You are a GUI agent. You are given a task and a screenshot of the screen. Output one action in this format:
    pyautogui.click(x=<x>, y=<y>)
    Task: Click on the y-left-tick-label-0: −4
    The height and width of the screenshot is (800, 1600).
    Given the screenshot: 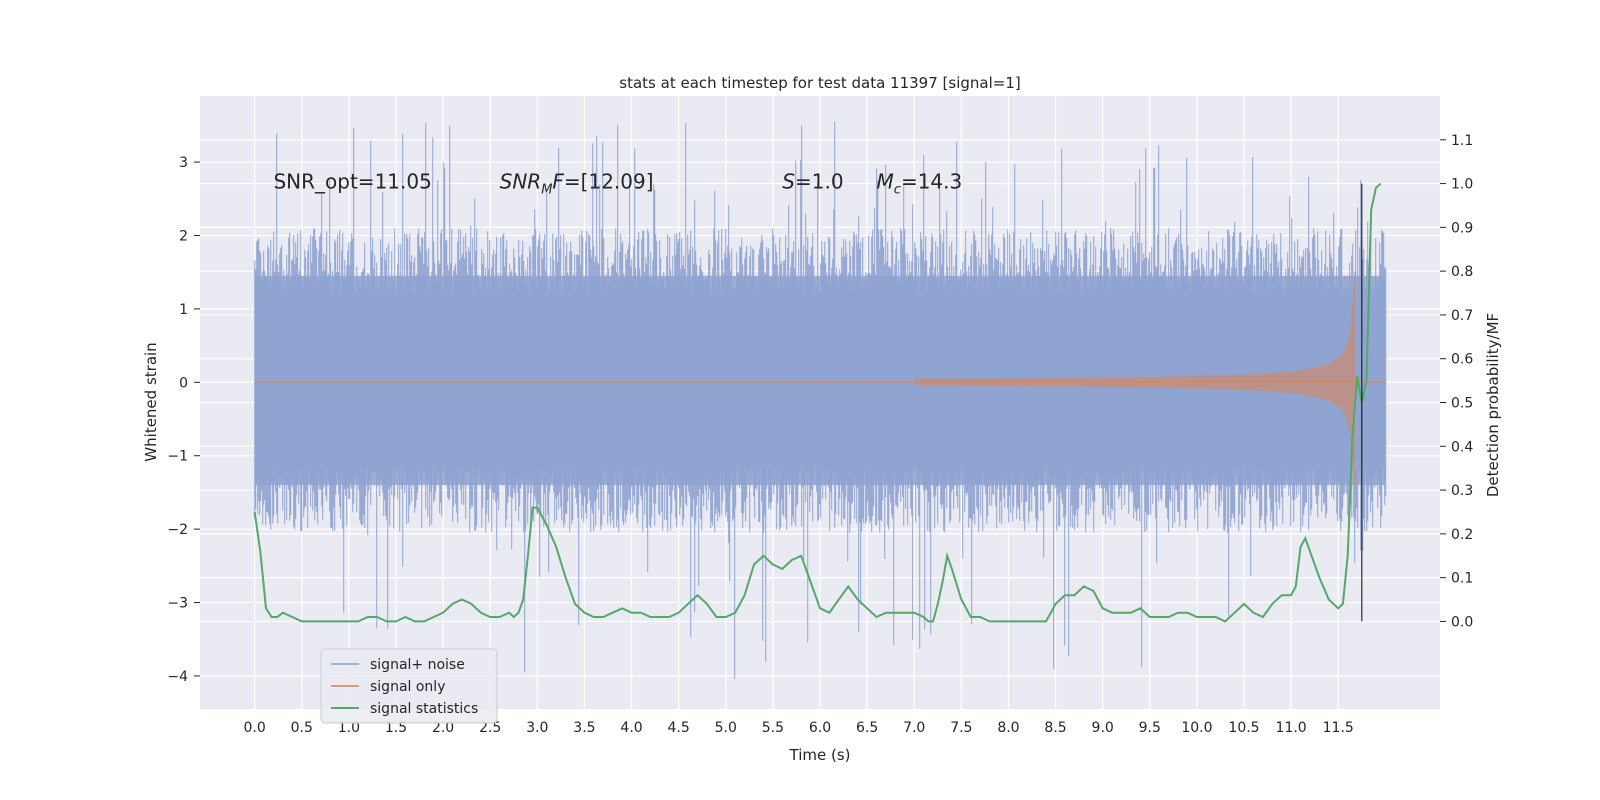 What is the action you would take?
    pyautogui.click(x=177, y=677)
    